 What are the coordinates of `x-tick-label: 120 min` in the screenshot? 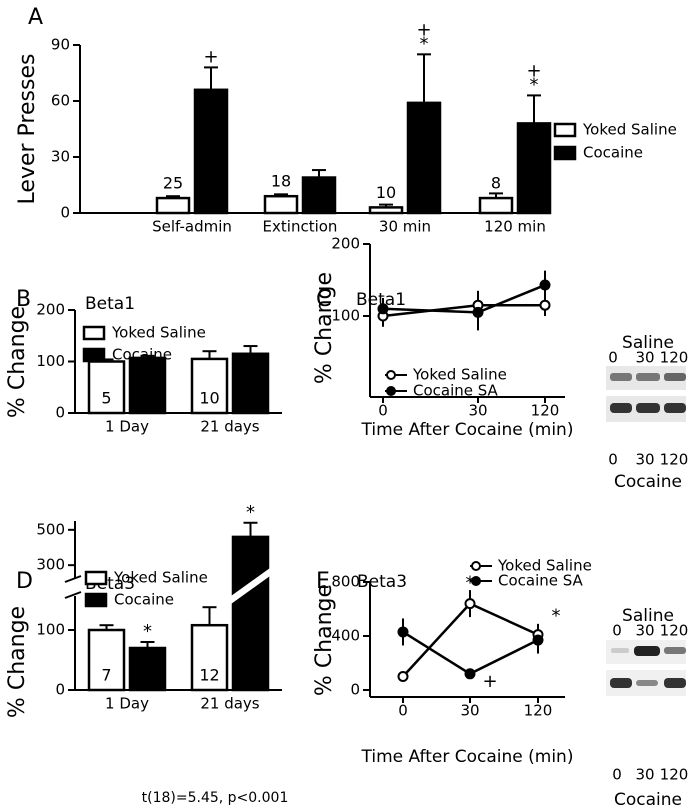 It's located at (515, 227).